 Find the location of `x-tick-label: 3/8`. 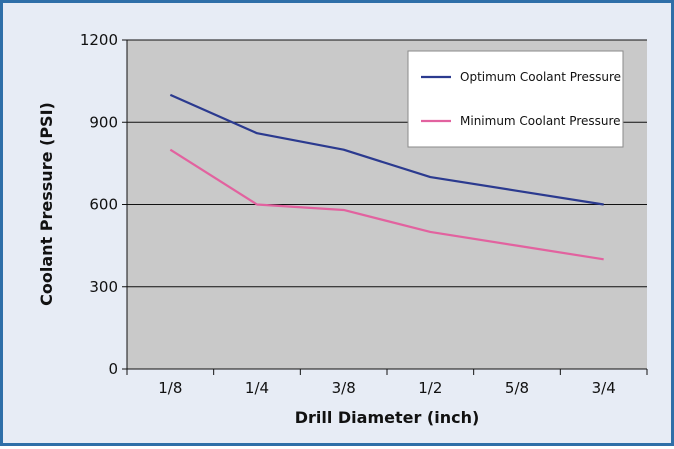

x-tick-label: 3/8 is located at coordinates (344, 388).